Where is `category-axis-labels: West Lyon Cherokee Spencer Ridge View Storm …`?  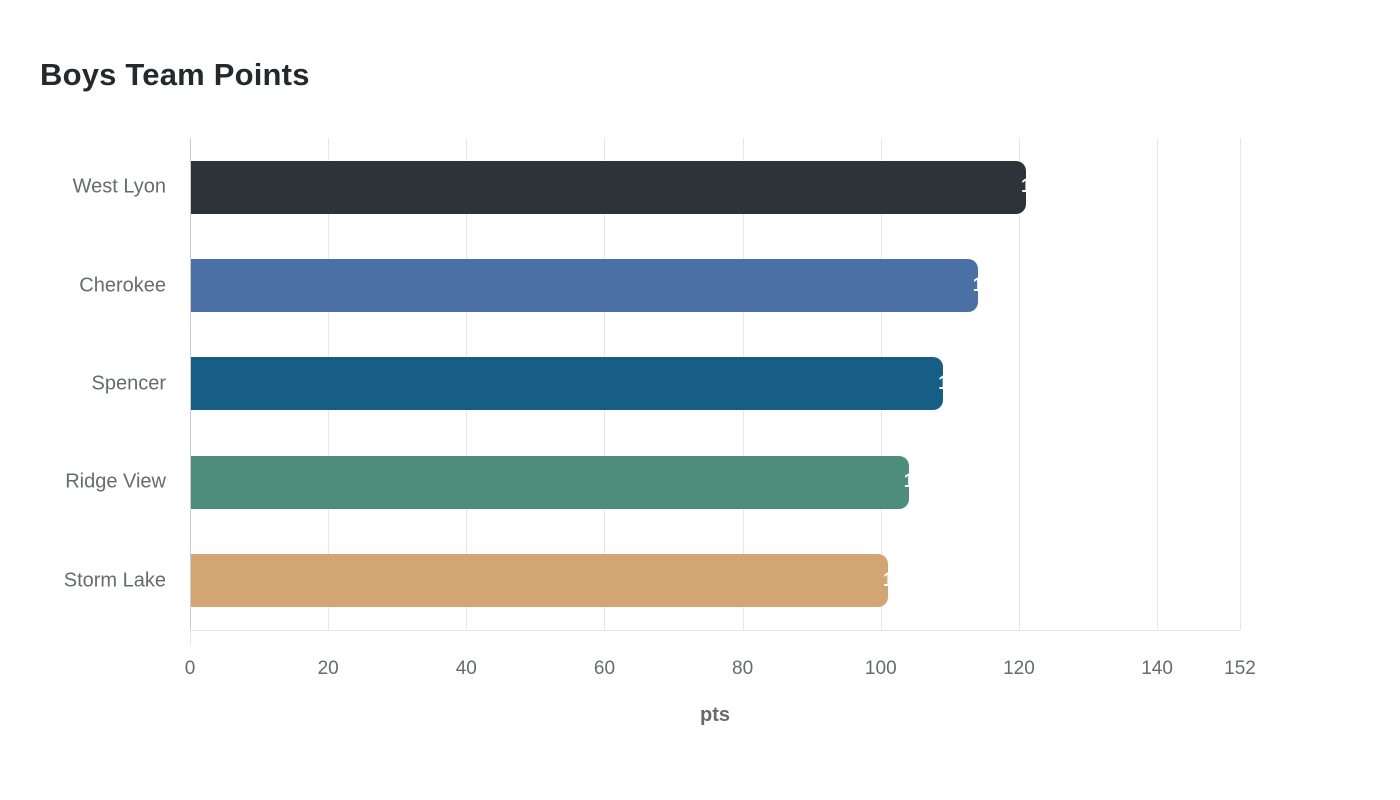
category-axis-labels: West Lyon Cherokee Spencer Ridge View Storm … is located at coordinates (83, 384).